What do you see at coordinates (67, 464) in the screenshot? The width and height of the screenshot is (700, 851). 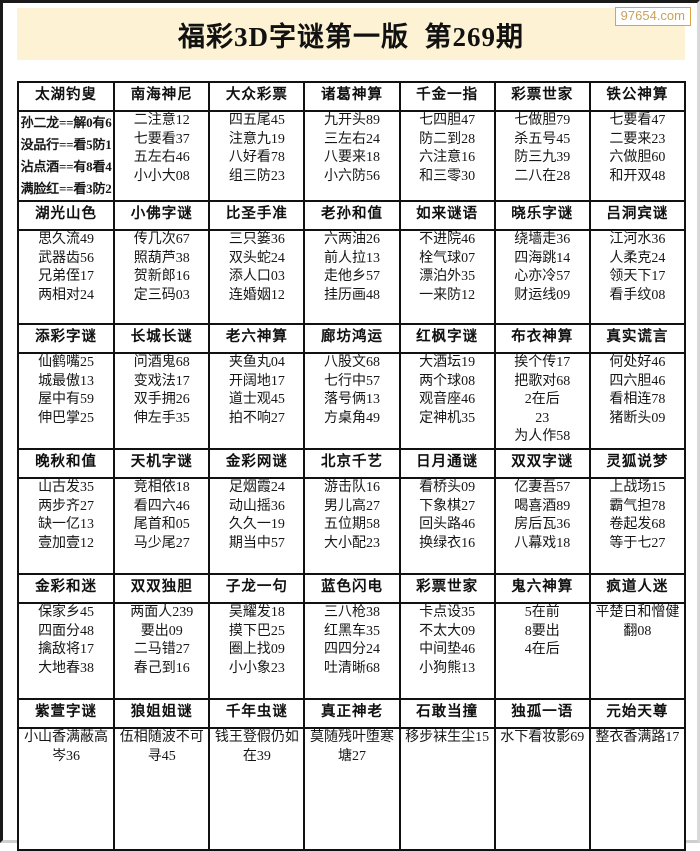 I see `column-header: 晚秋和值` at bounding box center [67, 464].